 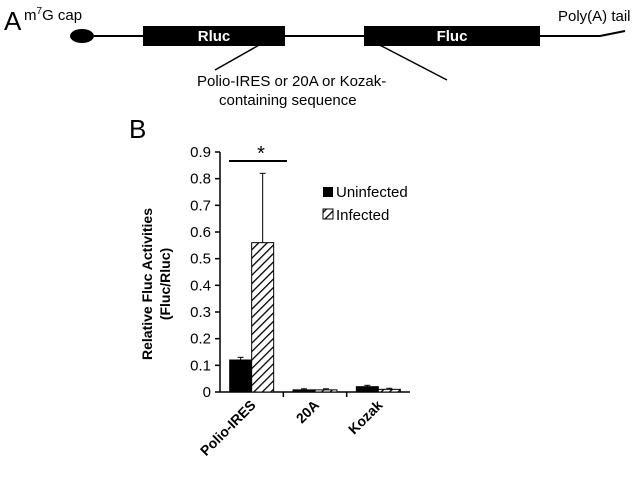 I want to click on insert-pointer-right, so click(x=408, y=60).